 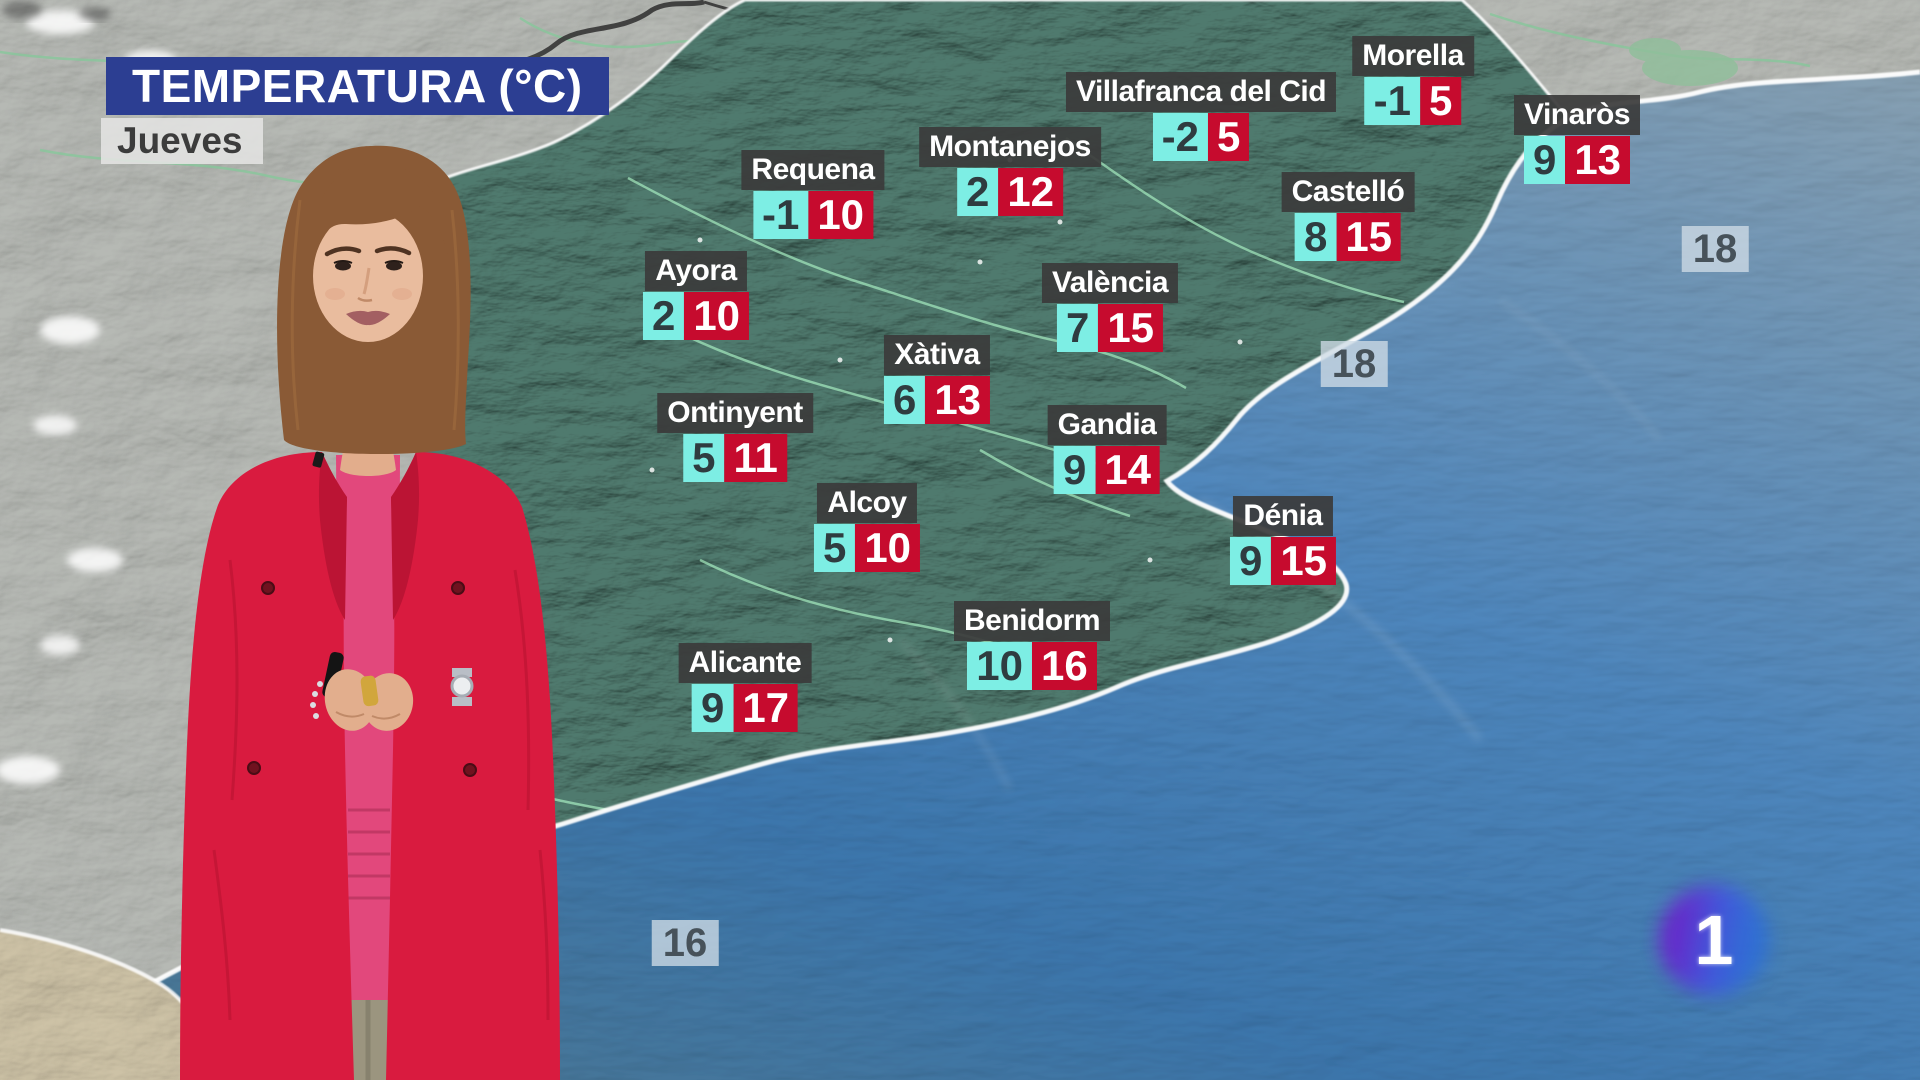 I want to click on day-tag: Jueves, so click(x=182, y=141).